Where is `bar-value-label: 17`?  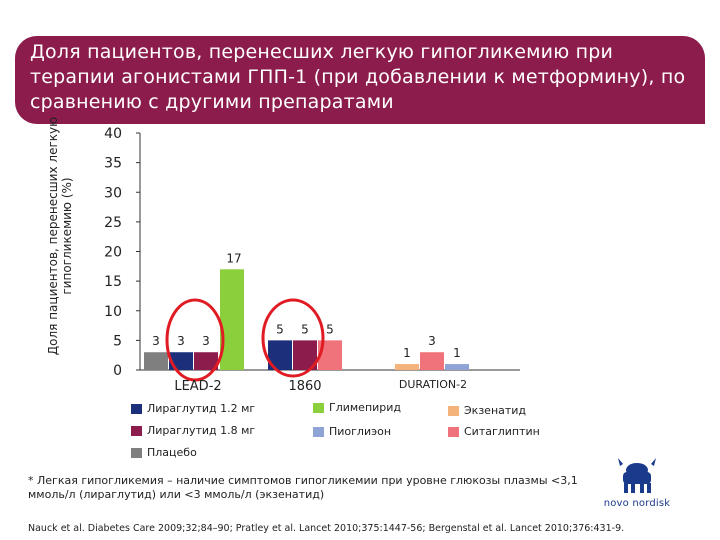 bar-value-label: 17 is located at coordinates (233, 258).